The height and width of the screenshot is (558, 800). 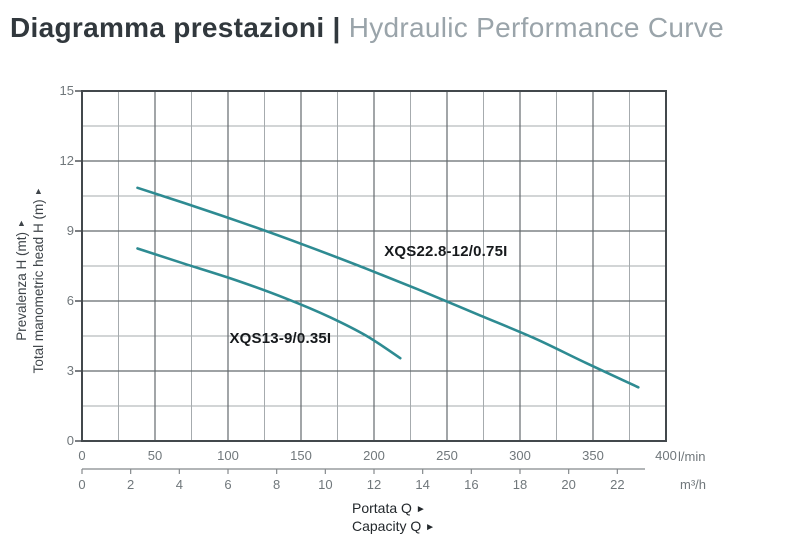 What do you see at coordinates (70, 230) in the screenshot?
I see `y-axis-tick-label: 9` at bounding box center [70, 230].